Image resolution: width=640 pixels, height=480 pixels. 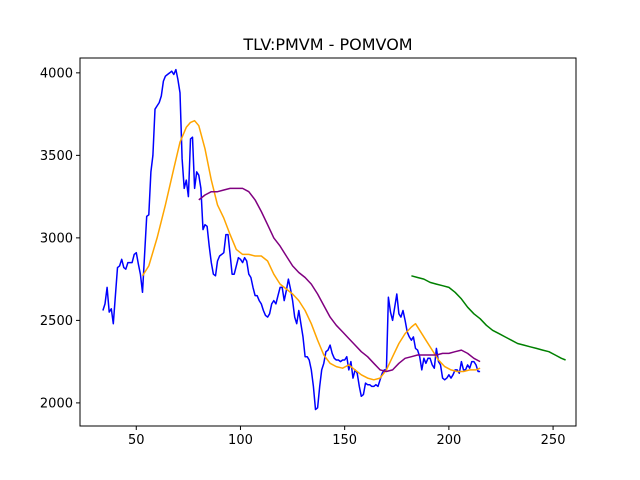 I want to click on chart-title: TLV:PMVM - POMVOM, so click(x=327, y=44).